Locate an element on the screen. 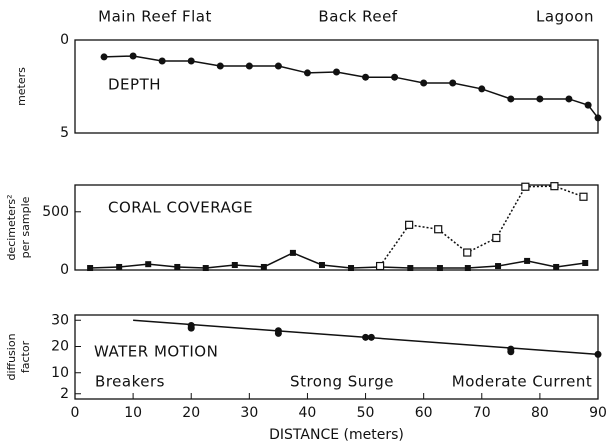  x-tick-label: 90 is located at coordinates (598, 413).